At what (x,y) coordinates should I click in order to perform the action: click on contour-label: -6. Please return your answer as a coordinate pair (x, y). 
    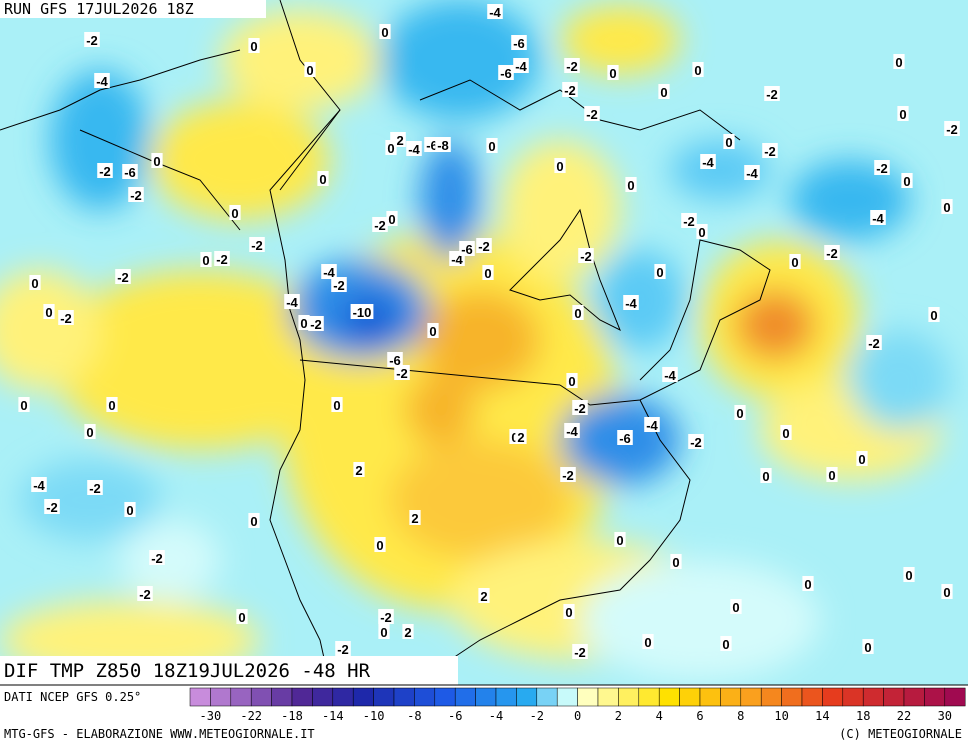
    Looking at the image, I should click on (395, 360).